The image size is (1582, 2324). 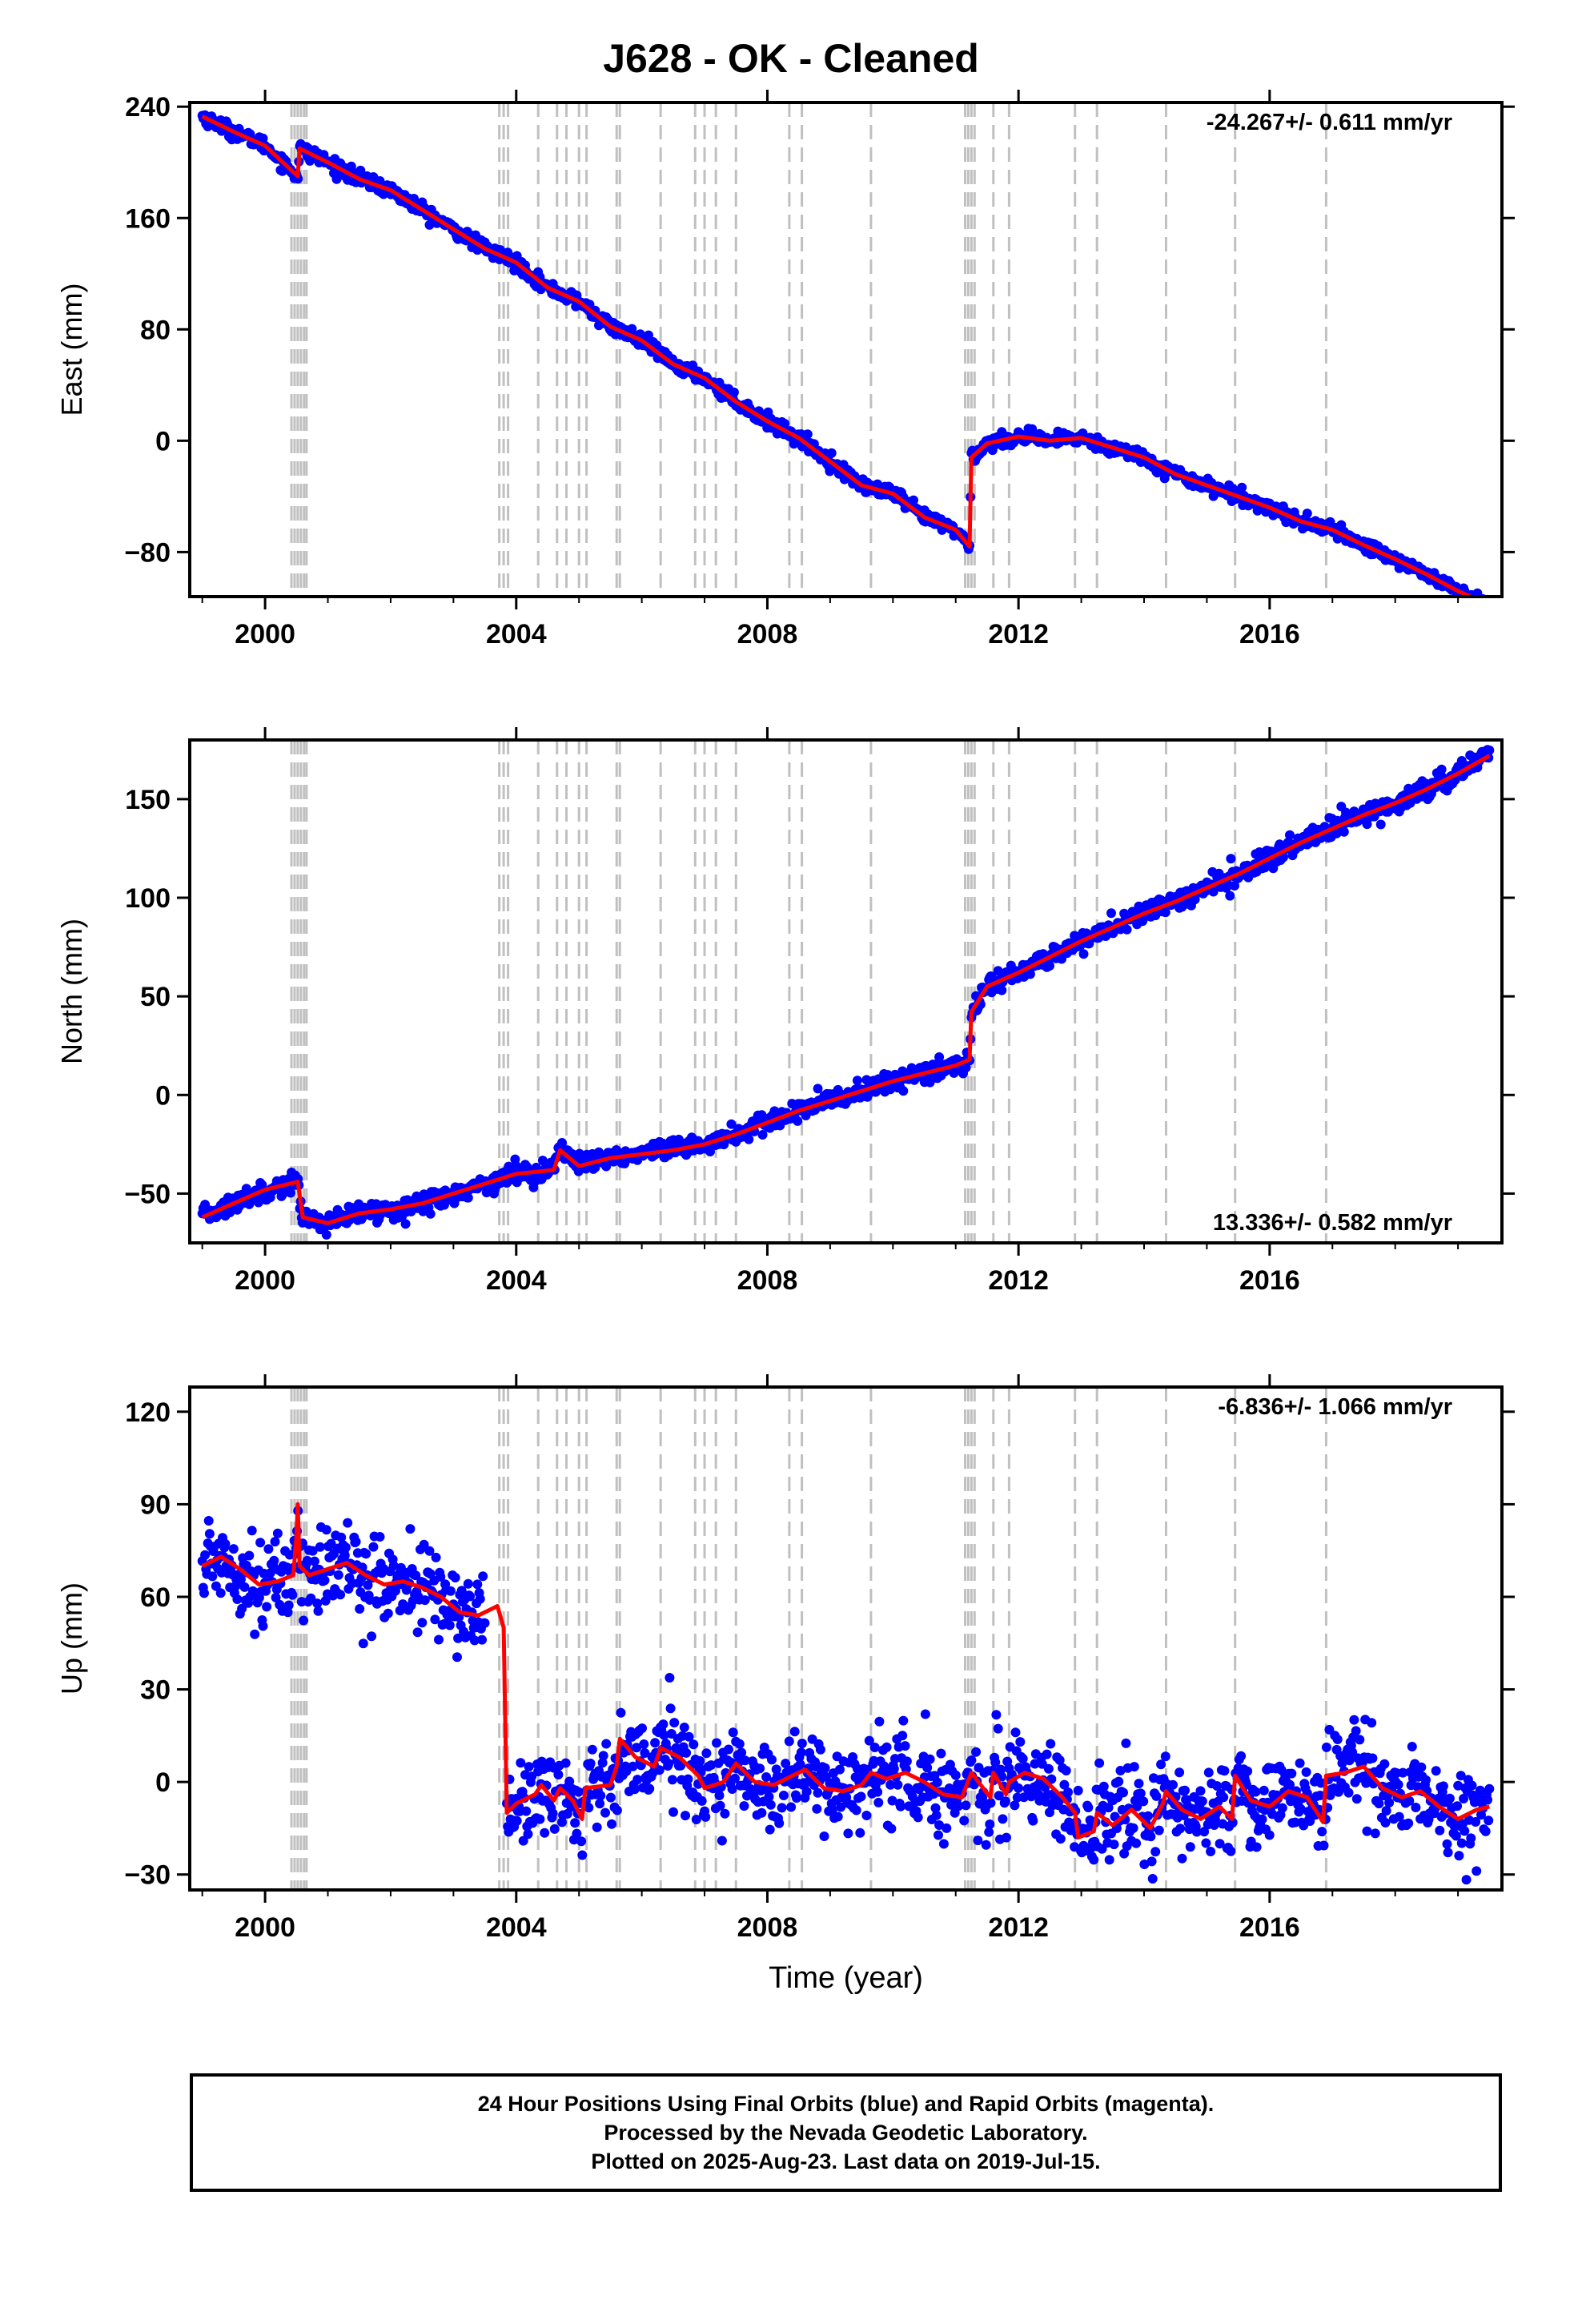 What do you see at coordinates (148, 218) in the screenshot?
I see `y-tick-label: 160` at bounding box center [148, 218].